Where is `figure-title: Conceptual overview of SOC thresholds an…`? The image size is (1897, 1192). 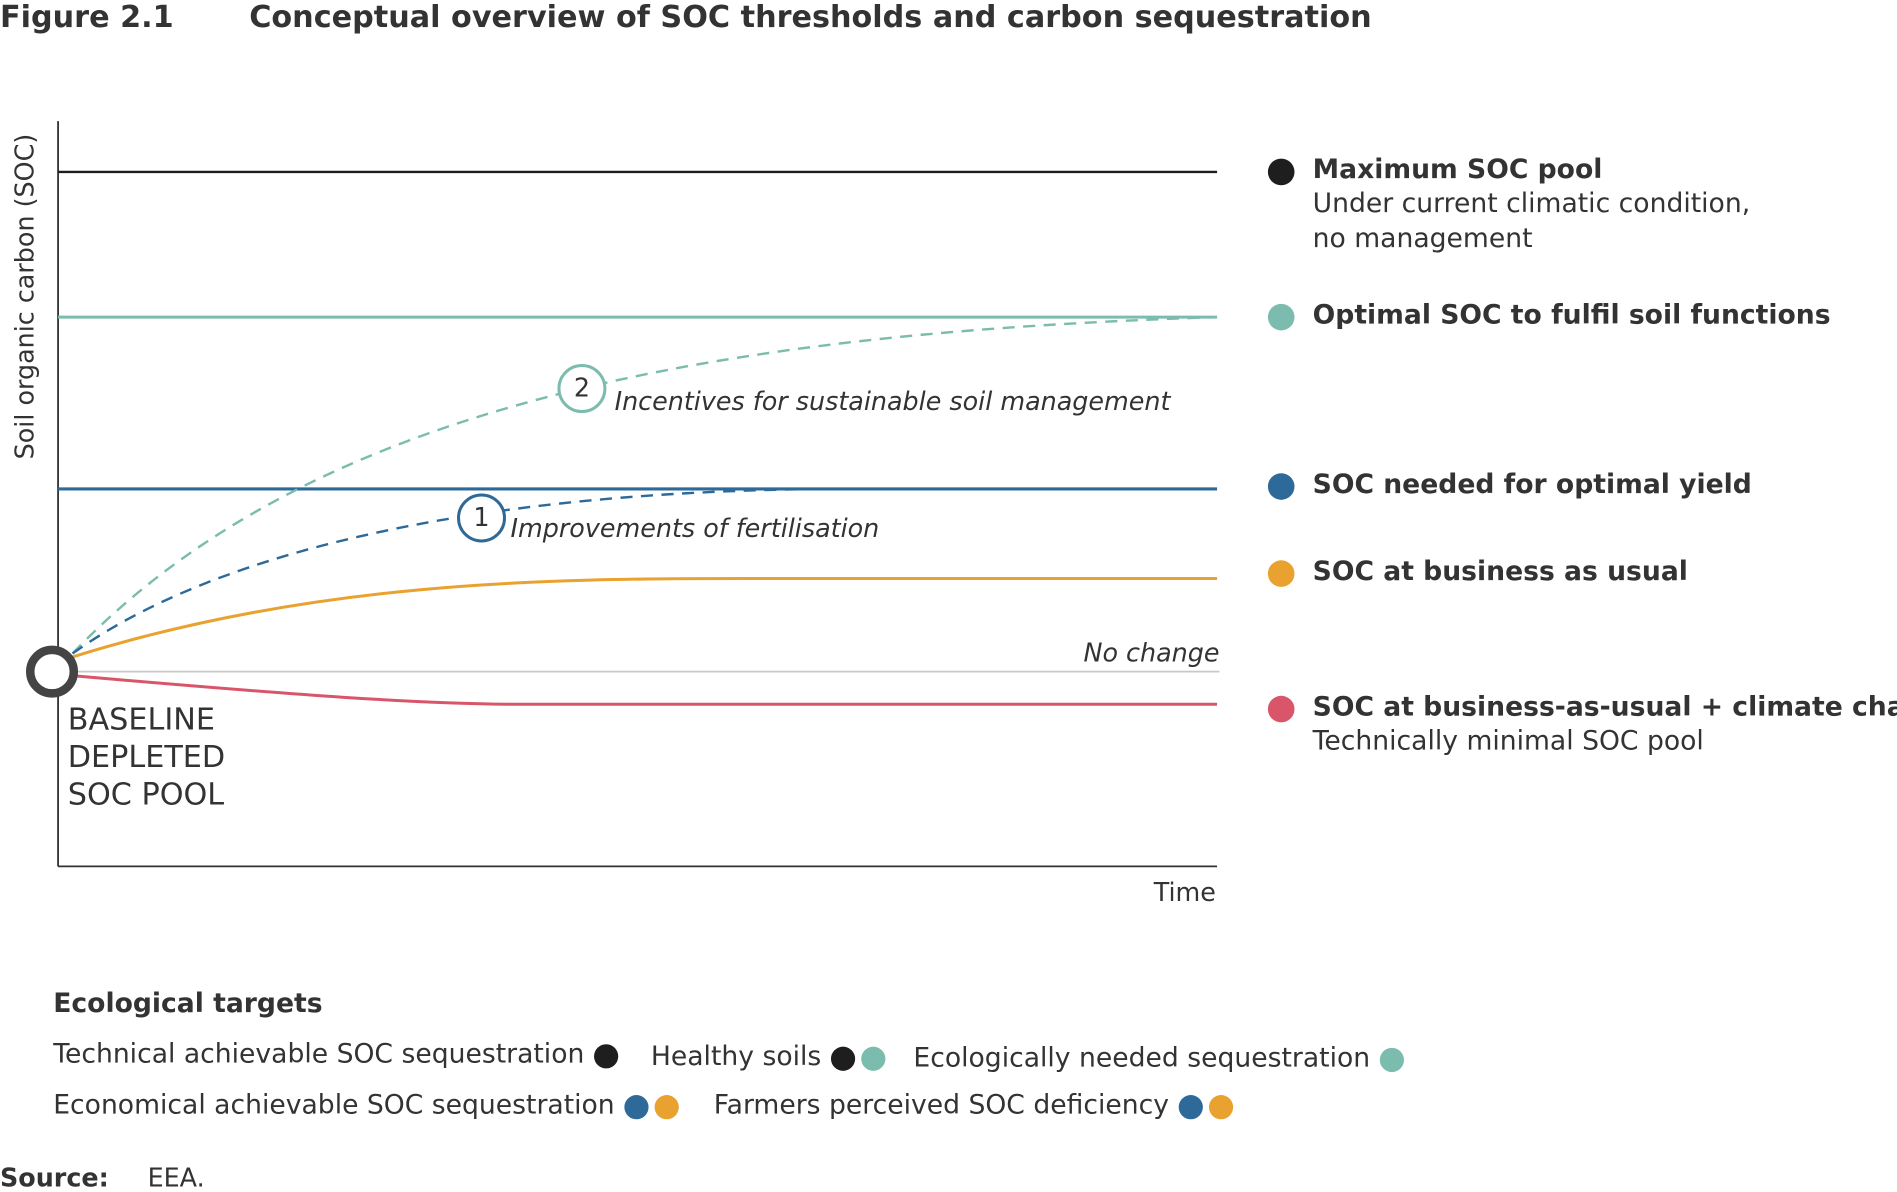
figure-title: Conceptual overview of SOC thresholds an… is located at coordinates (810, 17).